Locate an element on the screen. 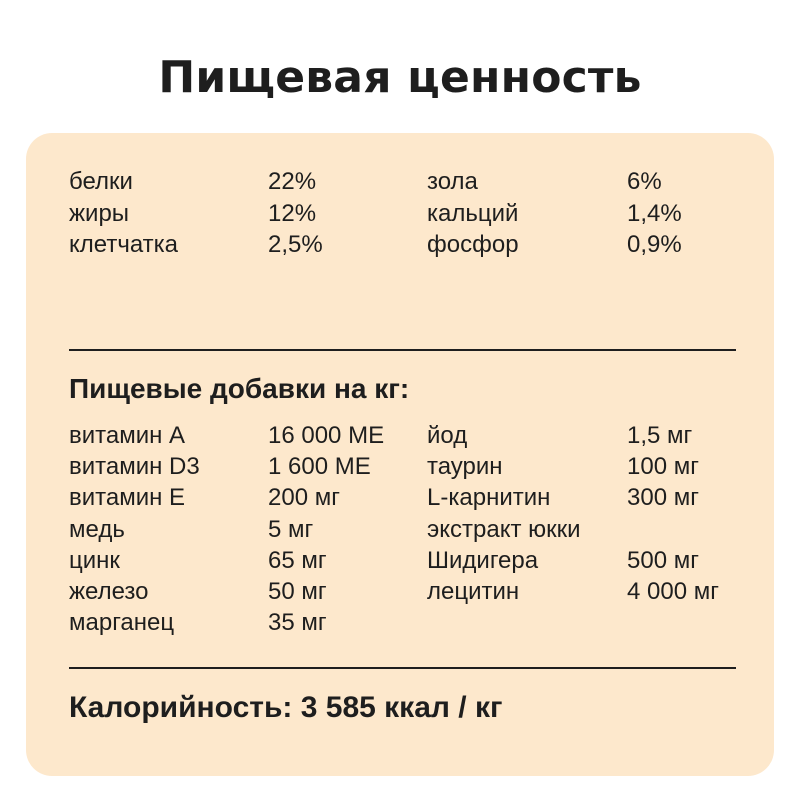 The width and height of the screenshot is (800, 800). additive-value: 200 мг is located at coordinates (304, 497).